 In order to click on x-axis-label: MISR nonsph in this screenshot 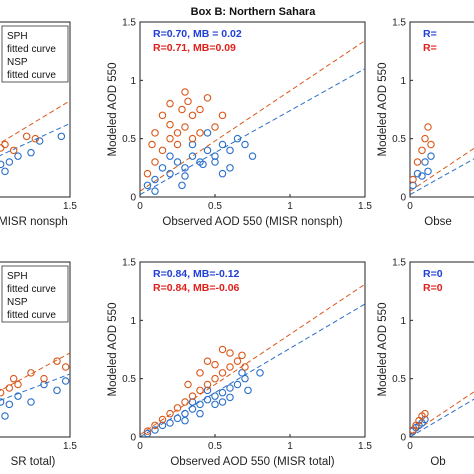, I will do `click(34, 222)`.